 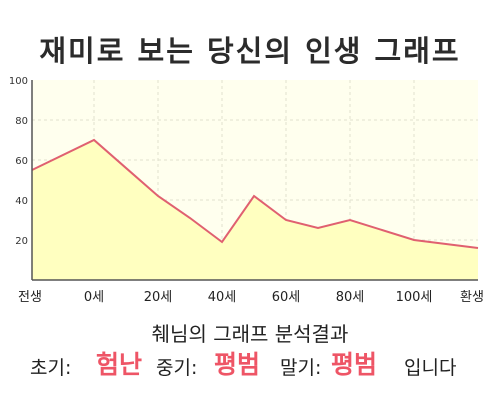 What do you see at coordinates (21, 201) in the screenshot?
I see `y-tick-label: 40` at bounding box center [21, 201].